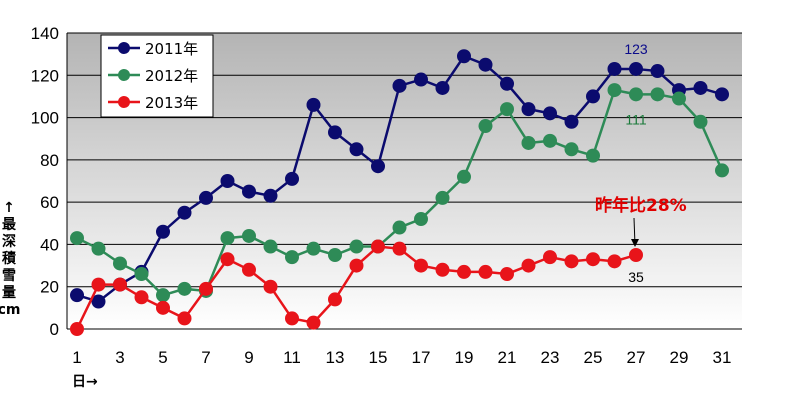 The height and width of the screenshot is (400, 793). What do you see at coordinates (507, 357) in the screenshot?
I see `x-tick-label: 21` at bounding box center [507, 357].